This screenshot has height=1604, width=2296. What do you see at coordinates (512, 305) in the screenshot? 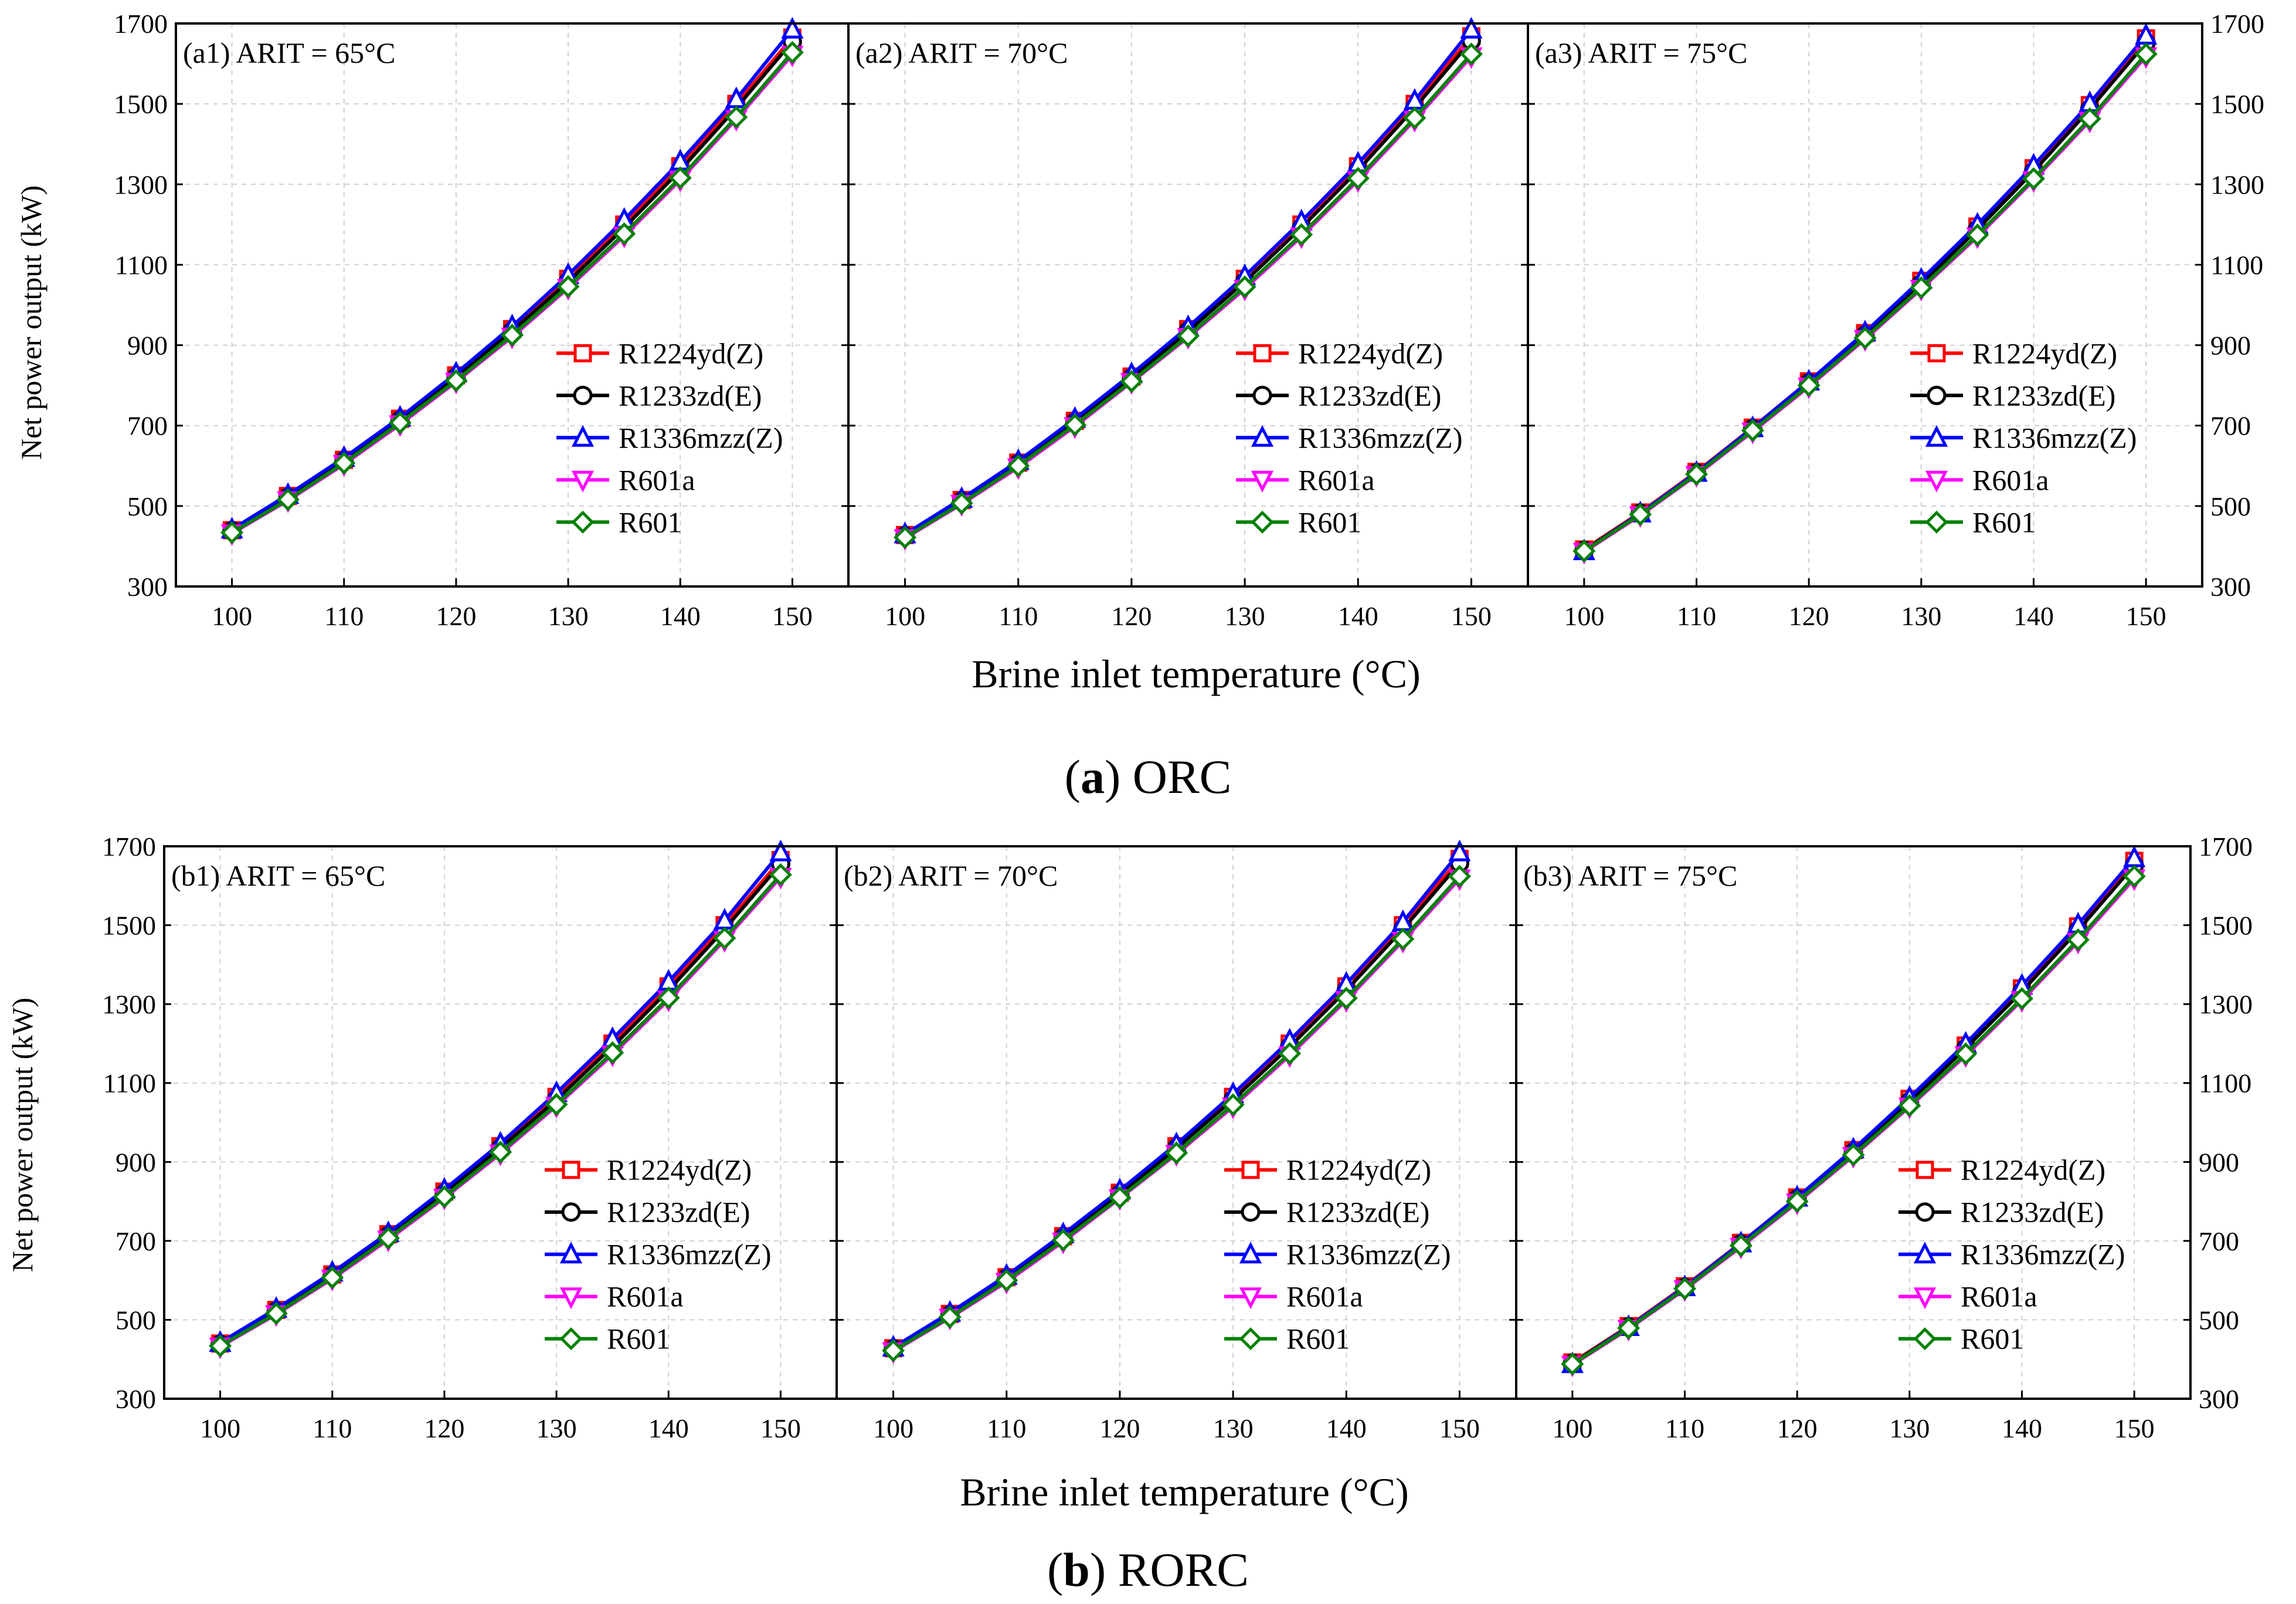
I see `grid-a1` at bounding box center [512, 305].